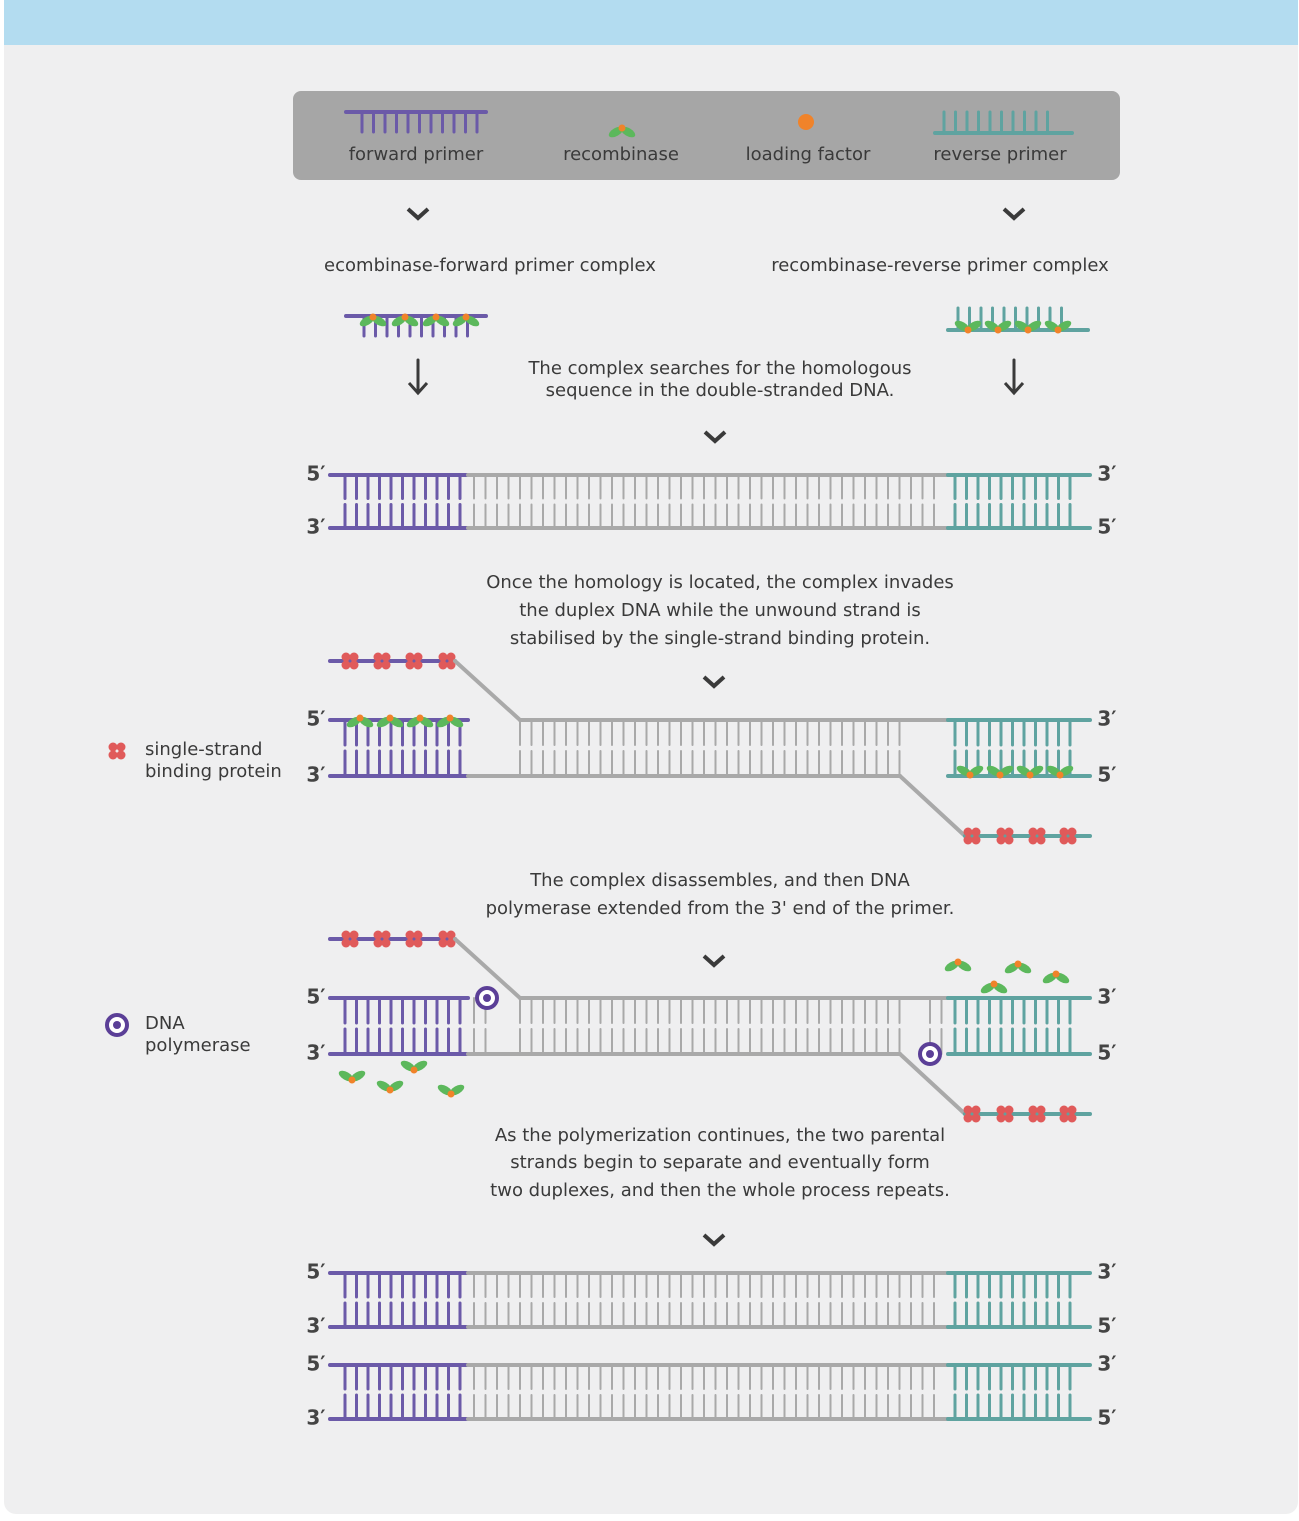  Describe the element at coordinates (621, 154) in the screenshot. I see `label: recombinase` at that location.